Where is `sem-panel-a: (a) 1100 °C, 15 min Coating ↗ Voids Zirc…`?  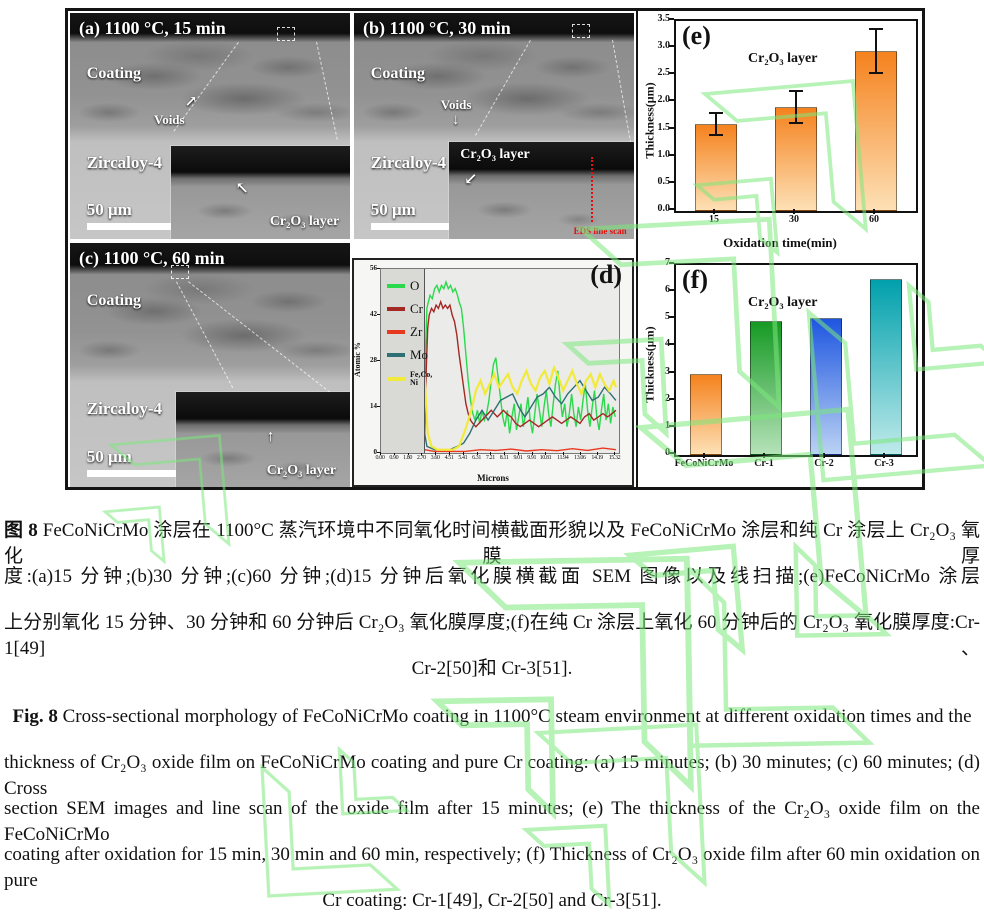 sem-panel-a: (a) 1100 °C, 15 min Coating ↗ Voids Zirc… is located at coordinates (210, 126).